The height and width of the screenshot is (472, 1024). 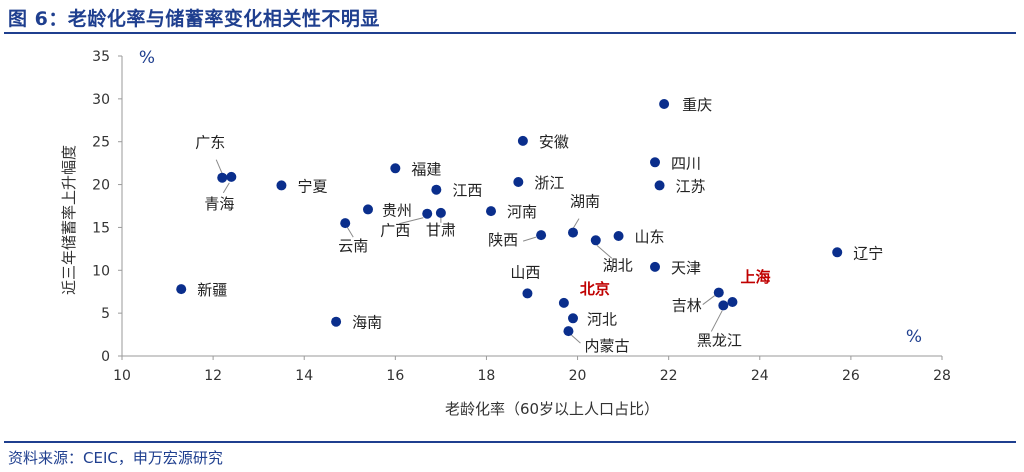 What do you see at coordinates (691, 186) in the screenshot?
I see `point-label: 江苏` at bounding box center [691, 186].